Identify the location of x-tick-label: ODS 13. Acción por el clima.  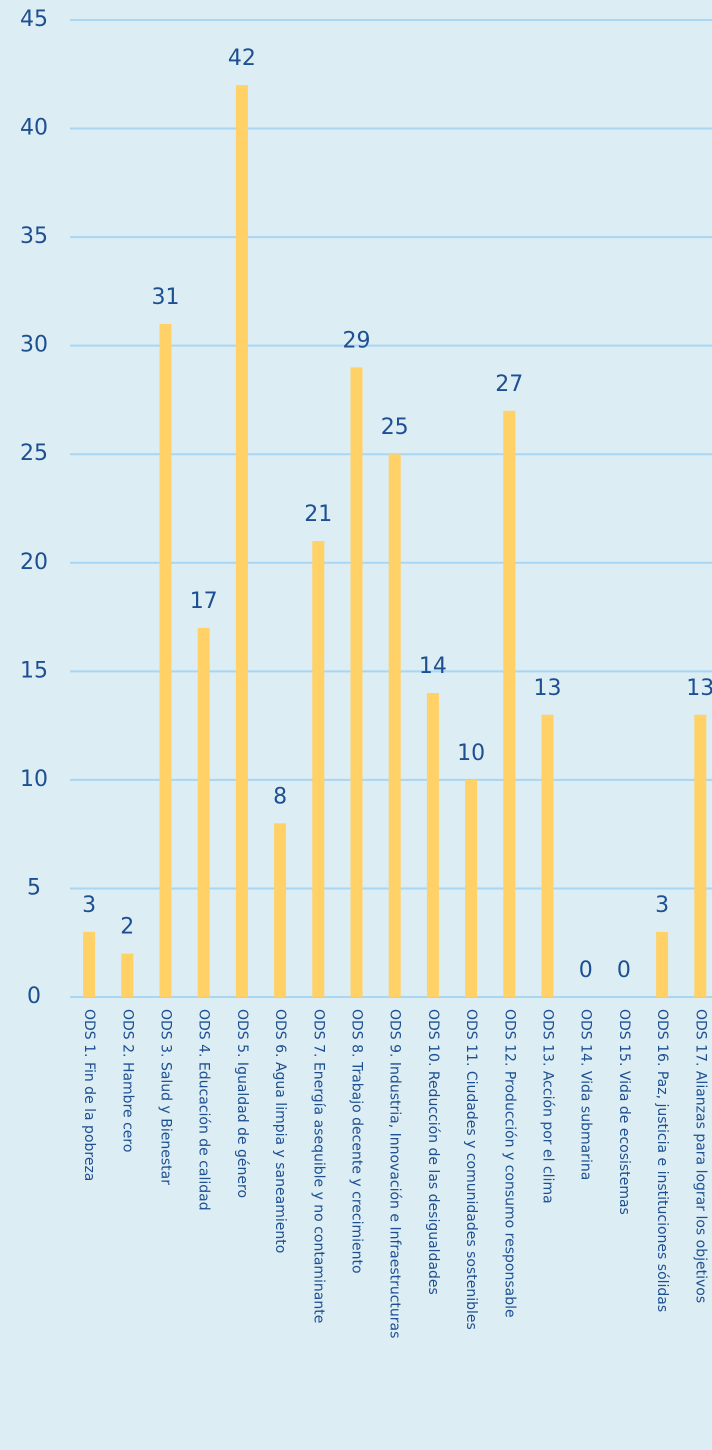
(548, 1106).